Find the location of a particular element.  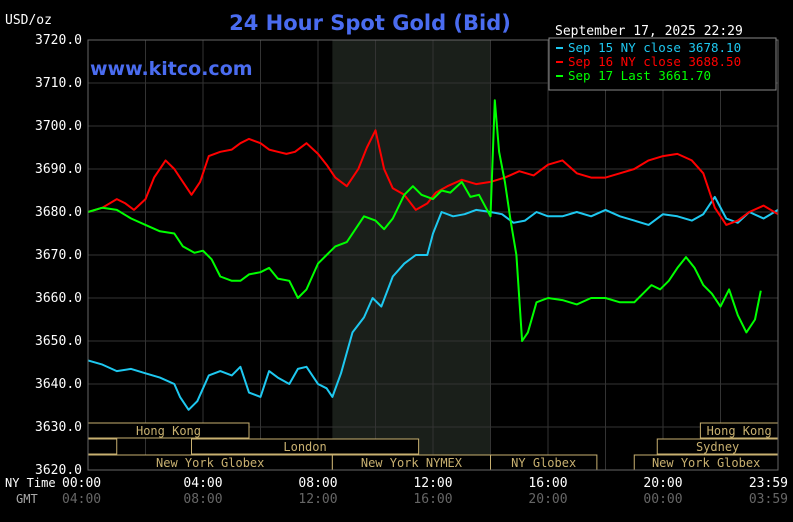

x-tick-label-gmt: 16:00 is located at coordinates (432, 499).